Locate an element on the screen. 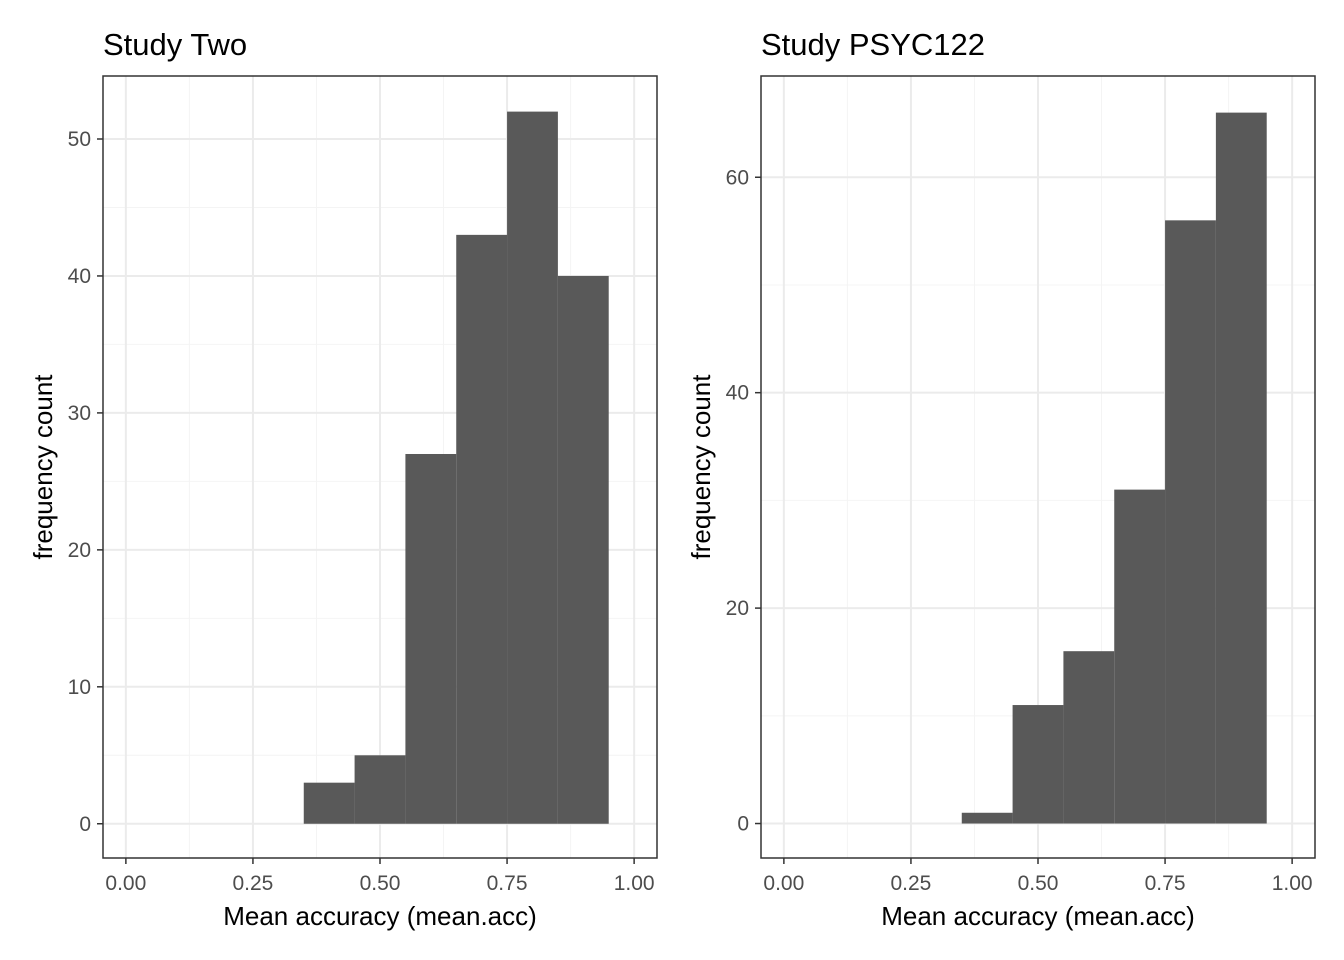 The width and height of the screenshot is (1344, 960). y-tick-label: 50 is located at coordinates (79, 139).